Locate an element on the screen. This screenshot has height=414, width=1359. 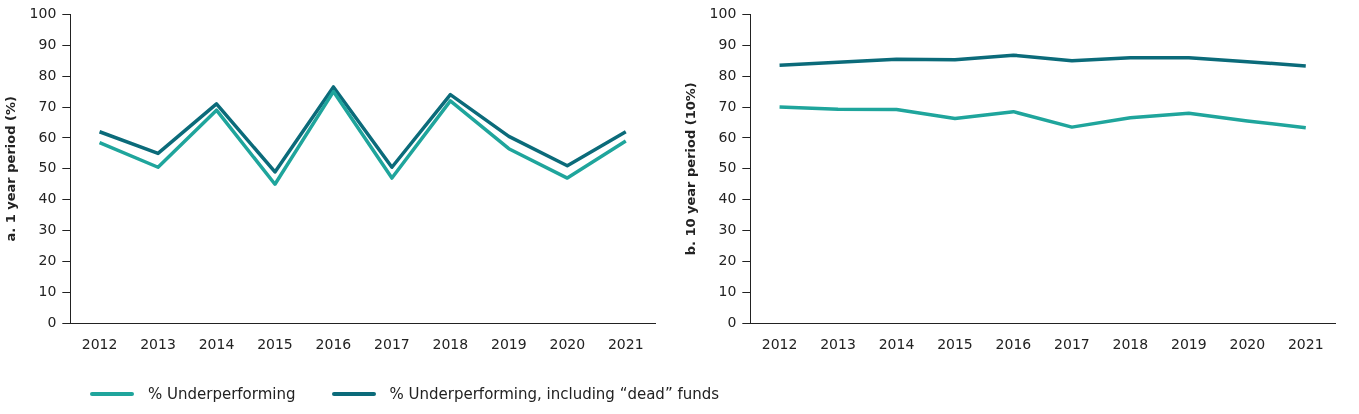
y-axis-title: a. 1 year period (%) is located at coordinates (11, 169).